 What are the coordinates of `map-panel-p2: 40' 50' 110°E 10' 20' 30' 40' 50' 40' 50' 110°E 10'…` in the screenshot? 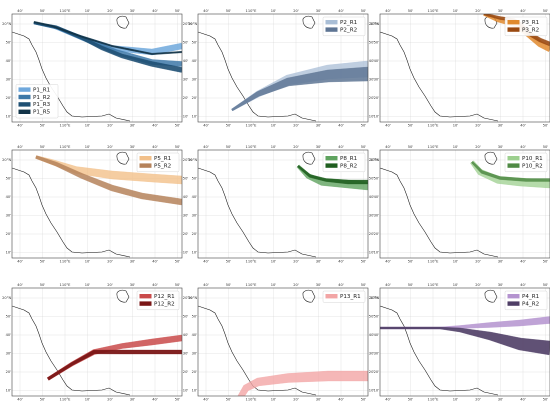 It's located at (283, 68).